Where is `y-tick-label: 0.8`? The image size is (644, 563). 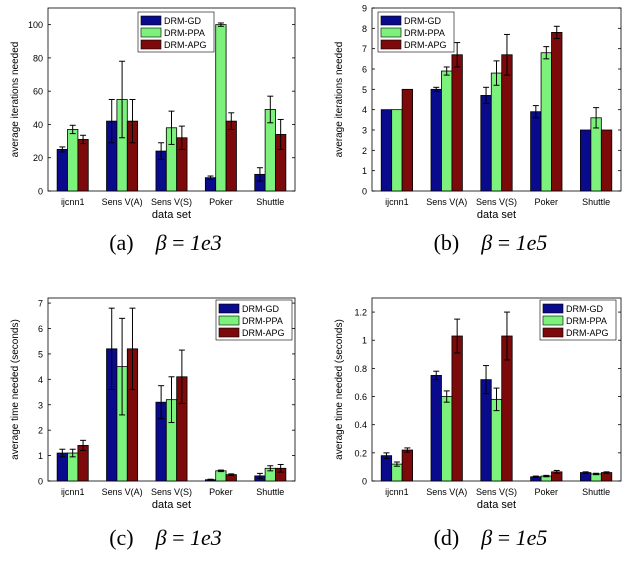
y-tick-label: 0.8 is located at coordinates (360, 369).